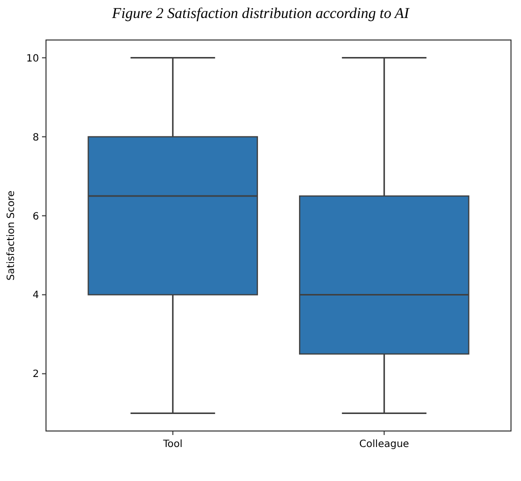 The height and width of the screenshot is (481, 521). Describe the element at coordinates (260, 14) in the screenshot. I see `chart-title: Figure 2 Satisfaction distribution according to AI` at that location.